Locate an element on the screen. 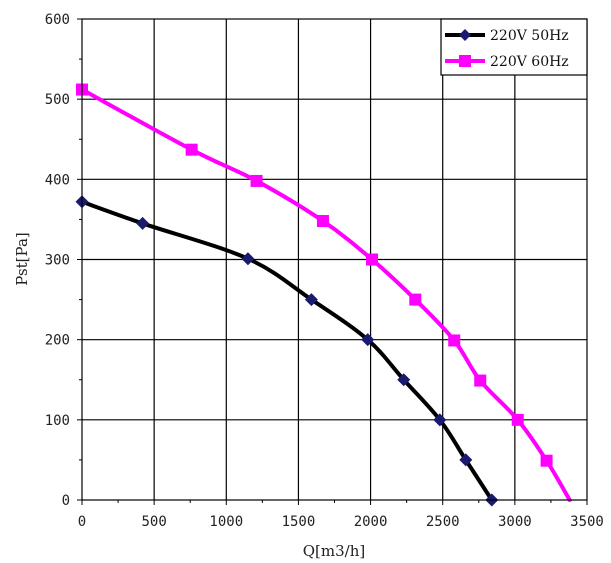  x-tick-label: 2500 is located at coordinates (443, 522).